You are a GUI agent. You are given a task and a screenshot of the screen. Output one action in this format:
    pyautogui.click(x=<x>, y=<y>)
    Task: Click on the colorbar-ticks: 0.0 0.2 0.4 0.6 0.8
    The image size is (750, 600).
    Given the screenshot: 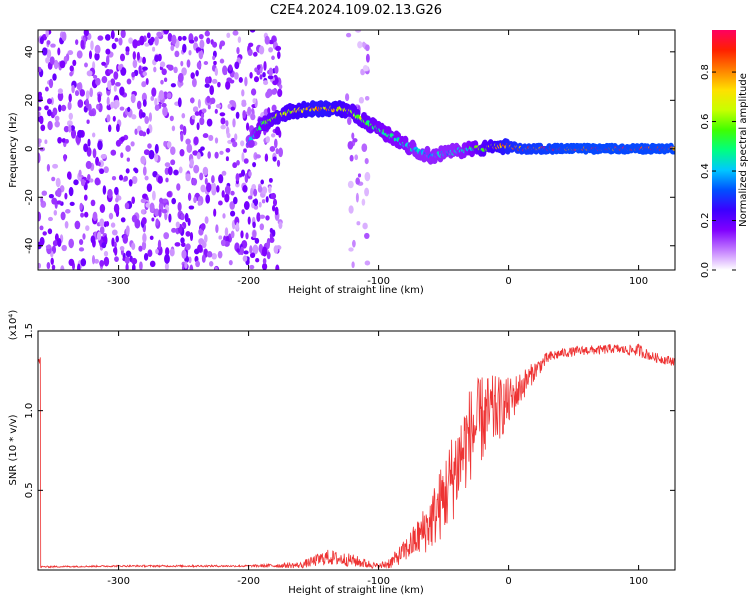 What is the action you would take?
    pyautogui.click(x=718, y=171)
    